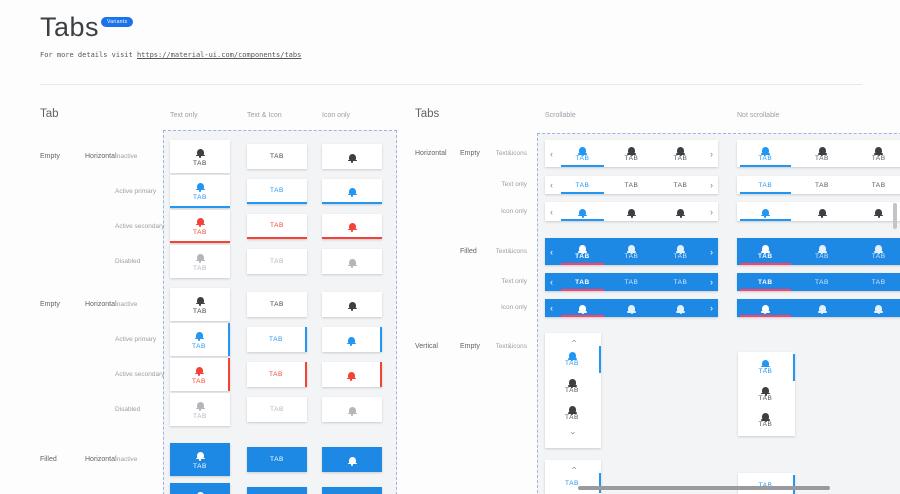  I want to click on vertical-scrollable-tab-list: › TAB TAB TAB ›, so click(573, 390).